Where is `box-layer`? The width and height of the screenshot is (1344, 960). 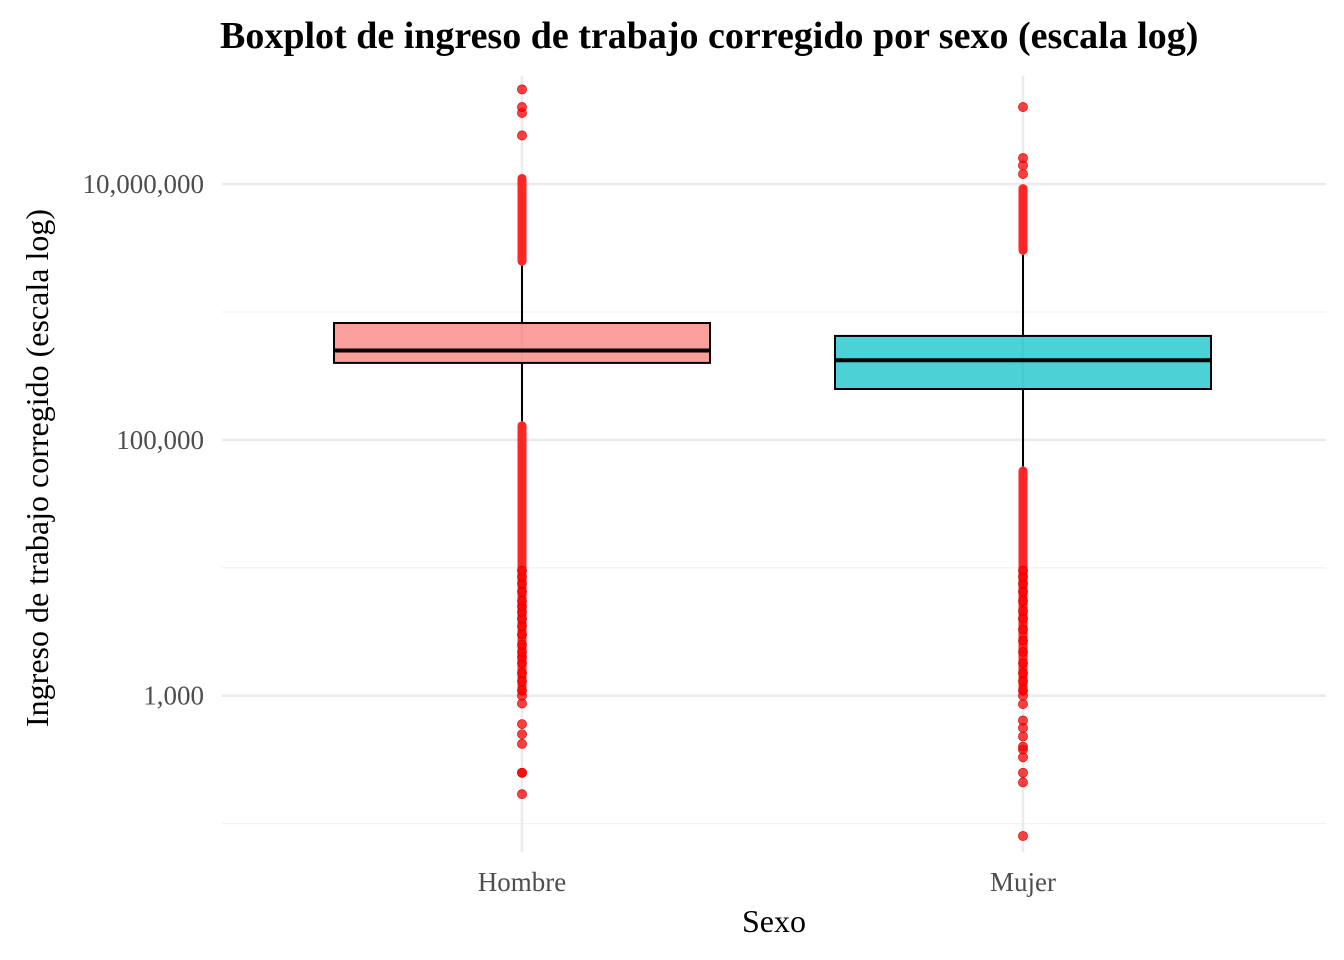 box-layer is located at coordinates (772, 360).